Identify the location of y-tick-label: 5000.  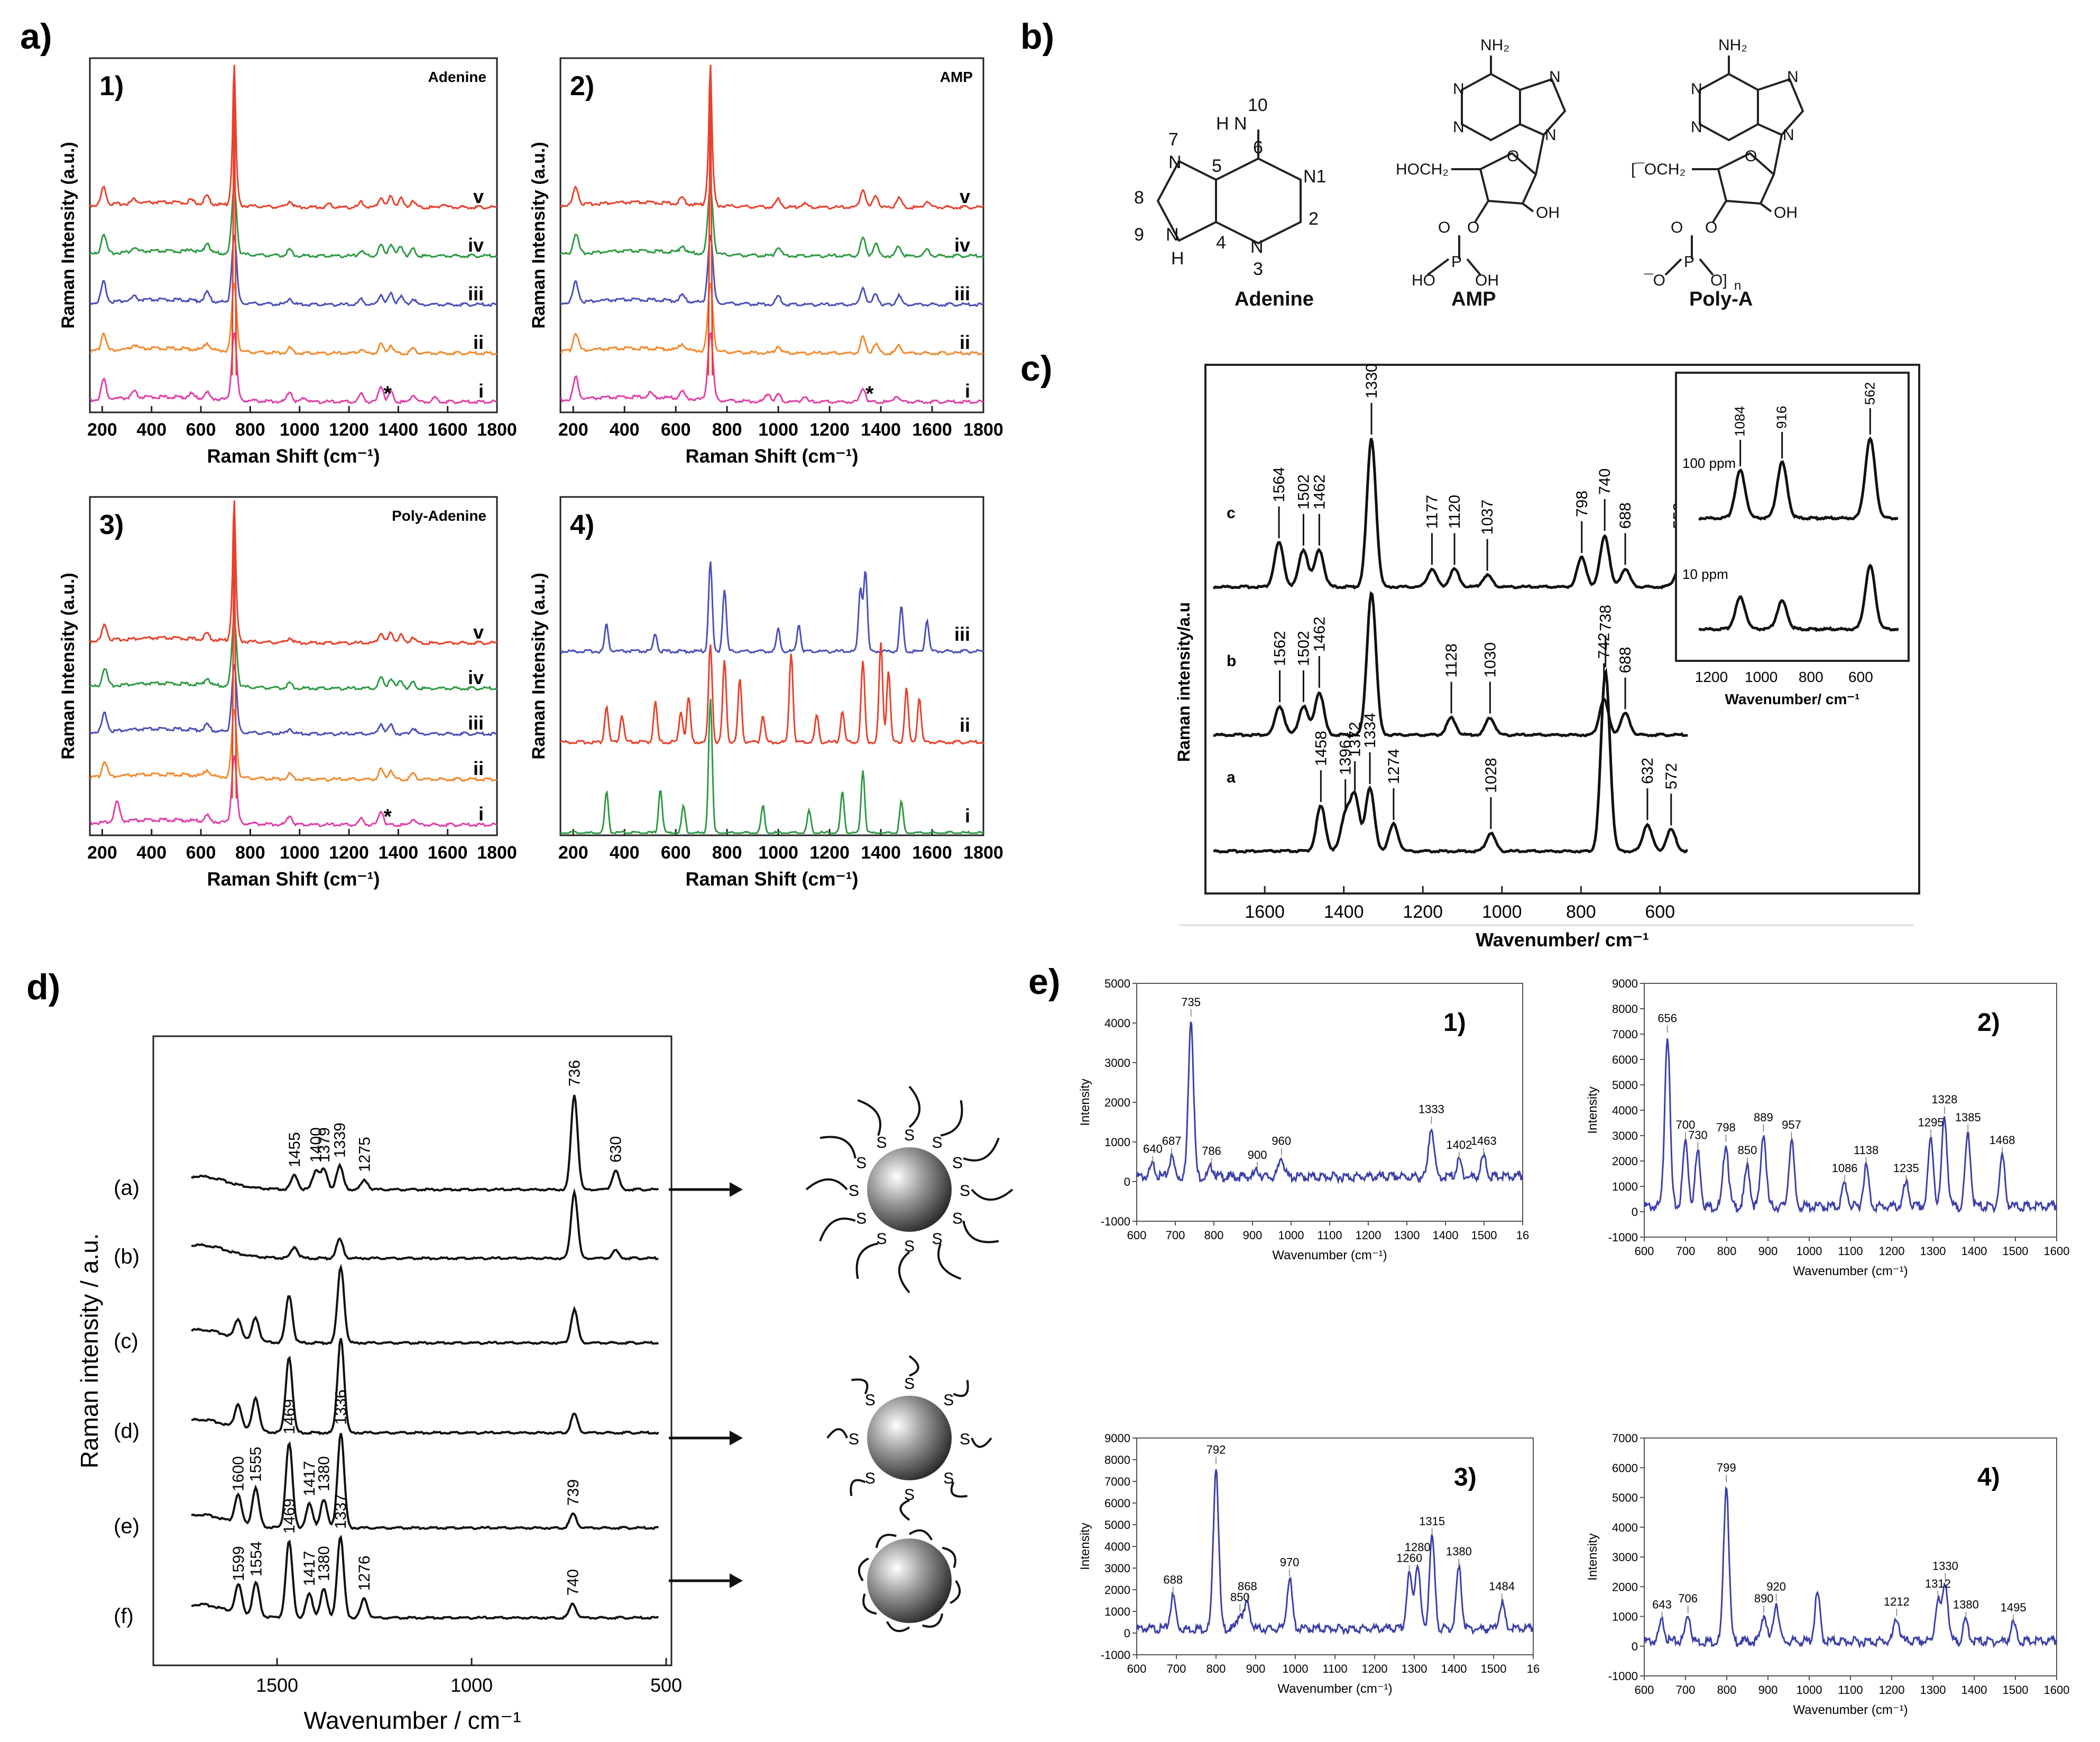
(1117, 983).